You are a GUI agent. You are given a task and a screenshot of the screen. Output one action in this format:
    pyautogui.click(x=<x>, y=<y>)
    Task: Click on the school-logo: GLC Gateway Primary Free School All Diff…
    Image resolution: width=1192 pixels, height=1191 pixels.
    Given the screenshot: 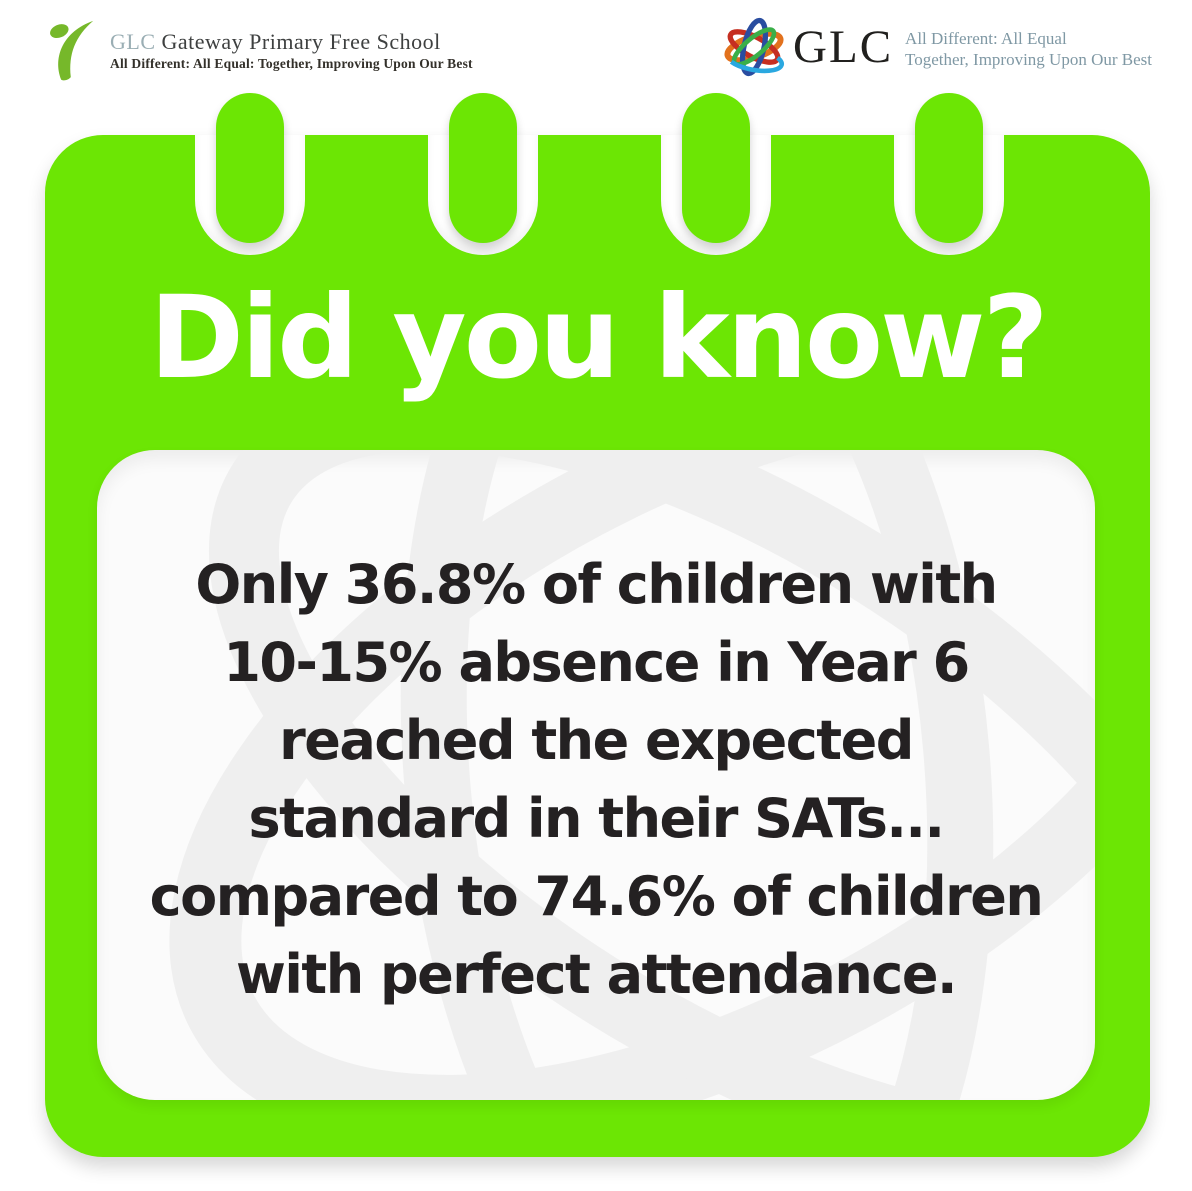 What is the action you would take?
    pyautogui.click(x=257, y=49)
    